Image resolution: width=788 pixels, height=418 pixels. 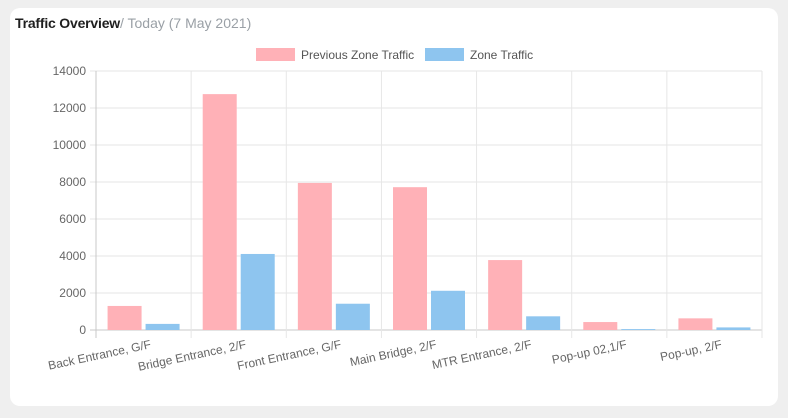 I want to click on chart-subtitle: / Today (7 May 2021), so click(x=185, y=23).